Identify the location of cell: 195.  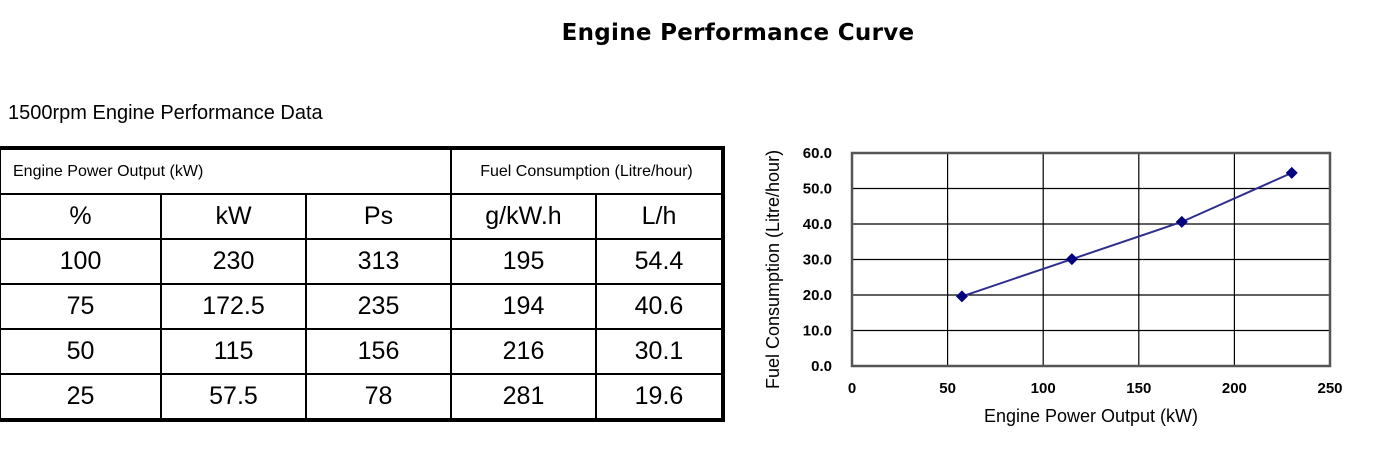
(523, 261).